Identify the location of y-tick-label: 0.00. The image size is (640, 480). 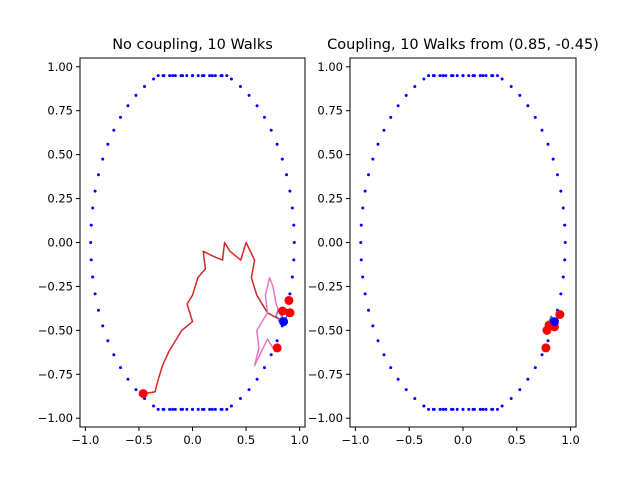
(60, 243).